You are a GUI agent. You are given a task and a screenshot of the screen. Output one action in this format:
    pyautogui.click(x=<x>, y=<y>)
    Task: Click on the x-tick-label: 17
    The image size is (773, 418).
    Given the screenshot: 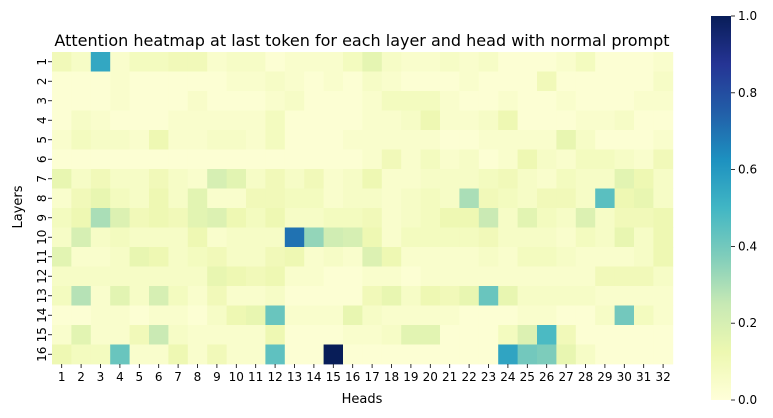 What is the action you would take?
    pyautogui.click(x=371, y=377)
    